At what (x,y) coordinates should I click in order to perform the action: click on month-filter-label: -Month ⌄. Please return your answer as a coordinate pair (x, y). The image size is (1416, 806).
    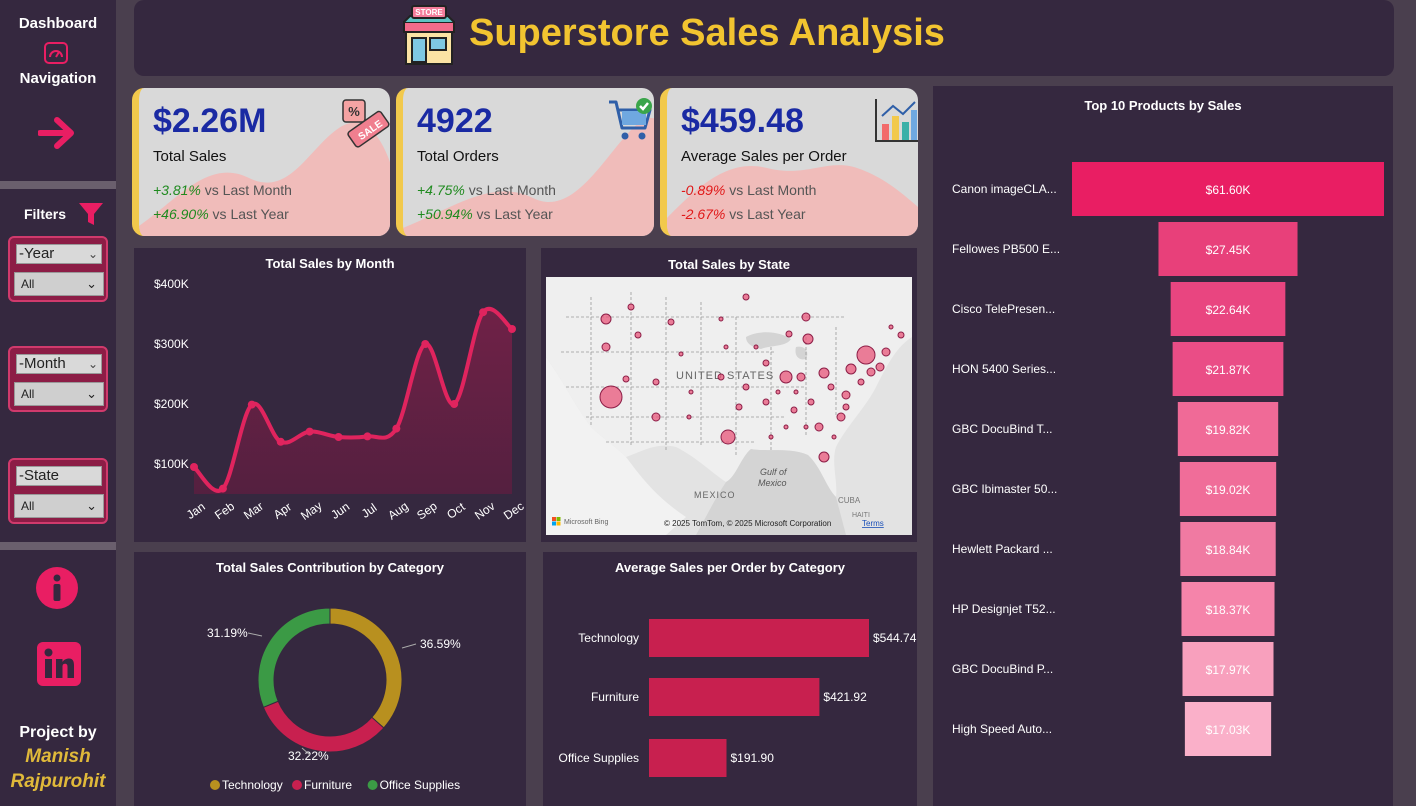
    Looking at the image, I should click on (59, 364).